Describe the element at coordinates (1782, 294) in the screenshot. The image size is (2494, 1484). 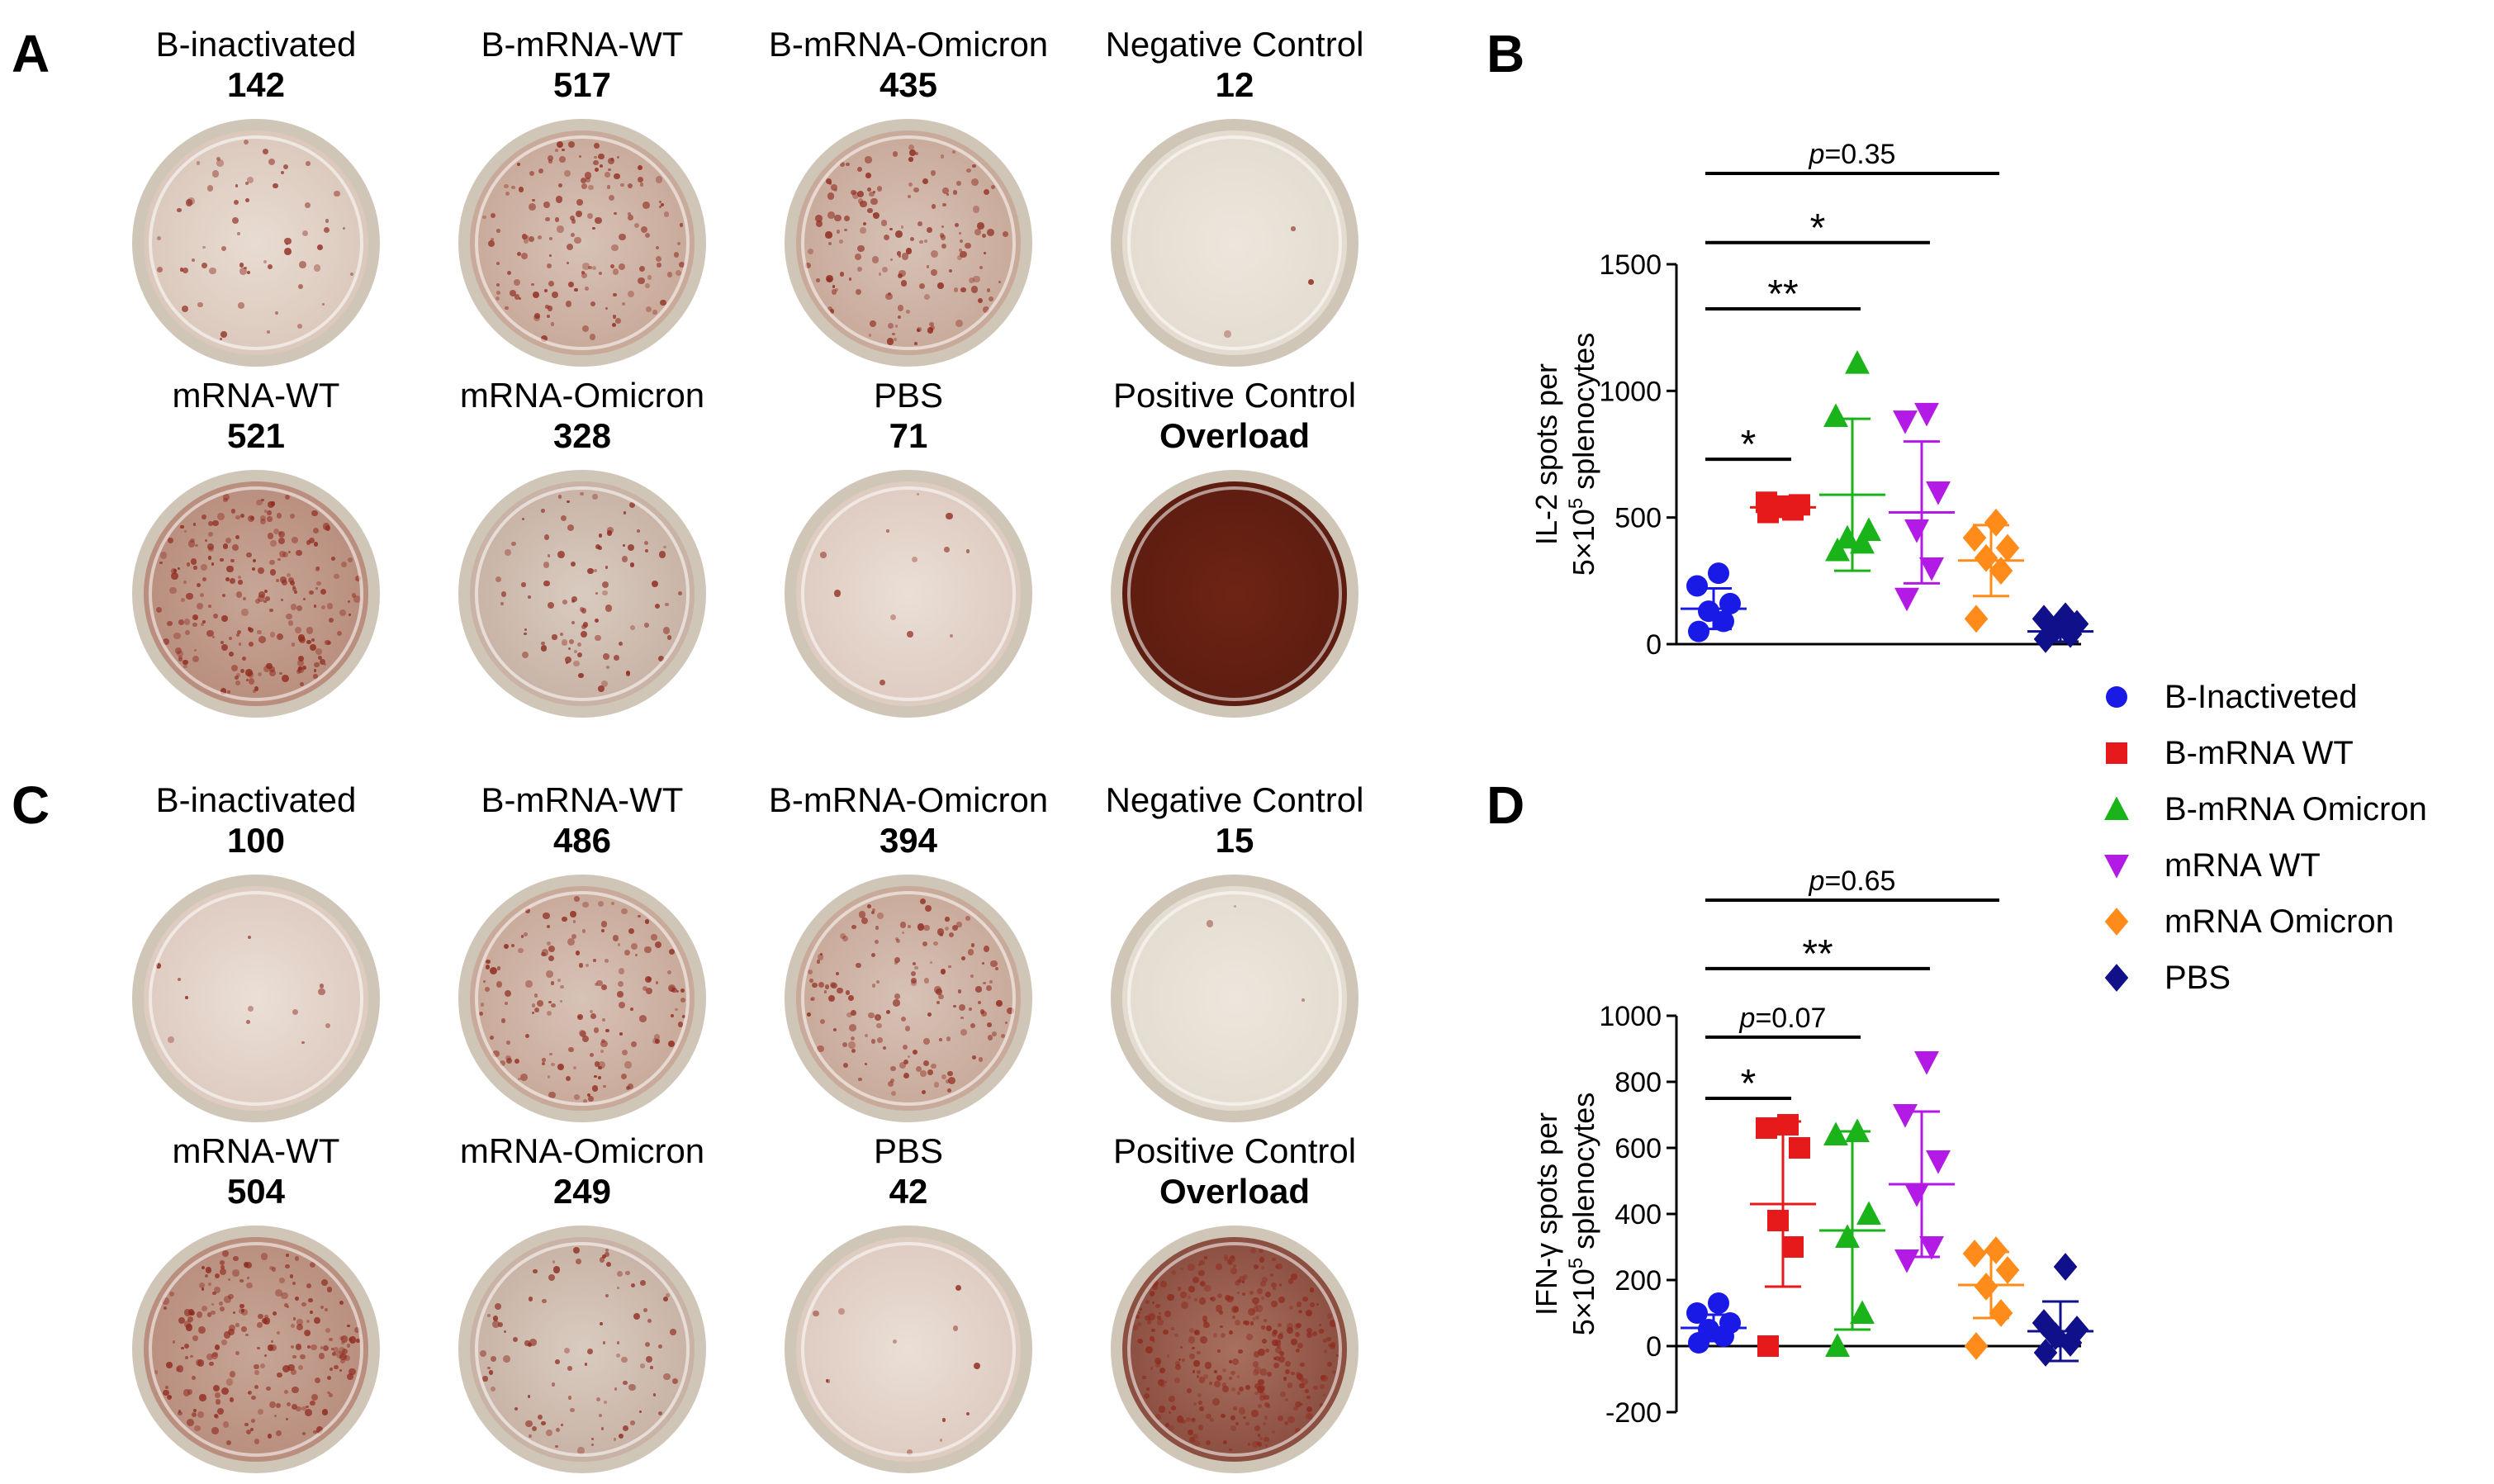
I see `significance-label: **` at that location.